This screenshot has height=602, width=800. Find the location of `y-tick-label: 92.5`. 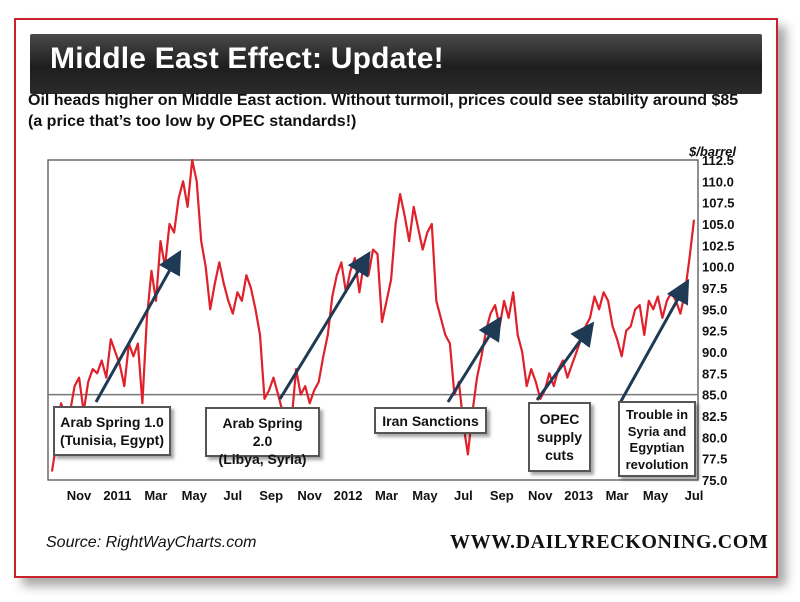

y-tick-label: 92.5 is located at coordinates (714, 331).